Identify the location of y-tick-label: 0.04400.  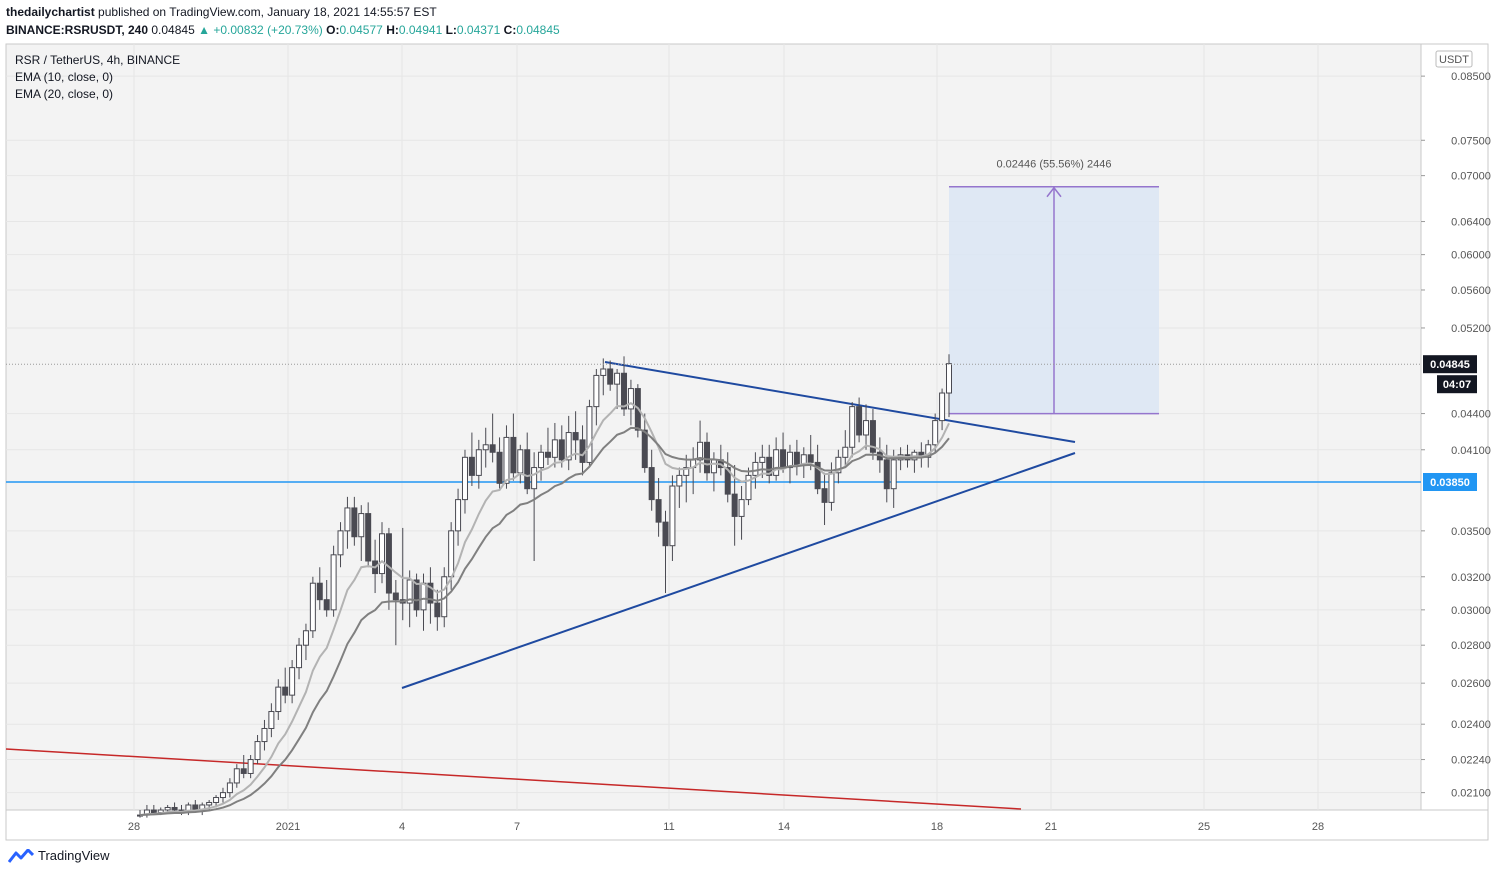
(1471, 415).